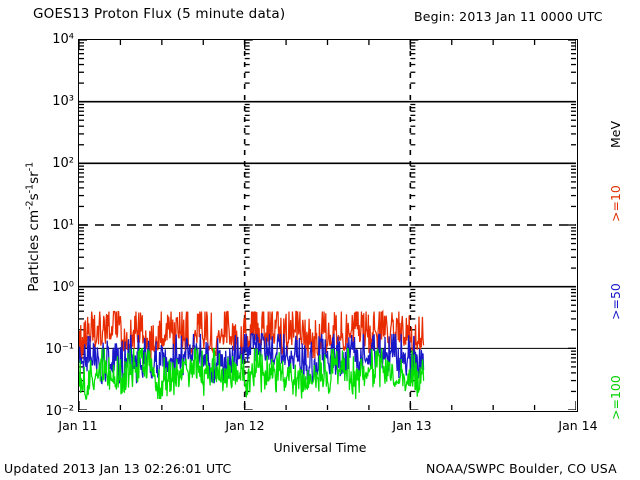 The image size is (640, 480). What do you see at coordinates (615, 134) in the screenshot?
I see `legend-unit-mev: MeV` at bounding box center [615, 134].